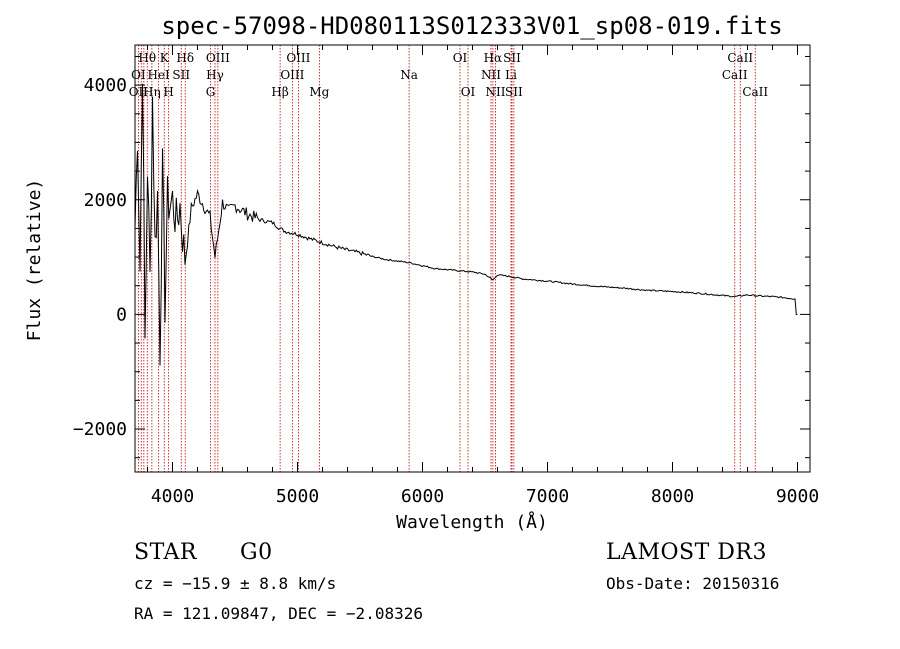 The height and width of the screenshot is (649, 900). Describe the element at coordinates (105, 200) in the screenshot. I see `y-tick-label: 2000` at that location.